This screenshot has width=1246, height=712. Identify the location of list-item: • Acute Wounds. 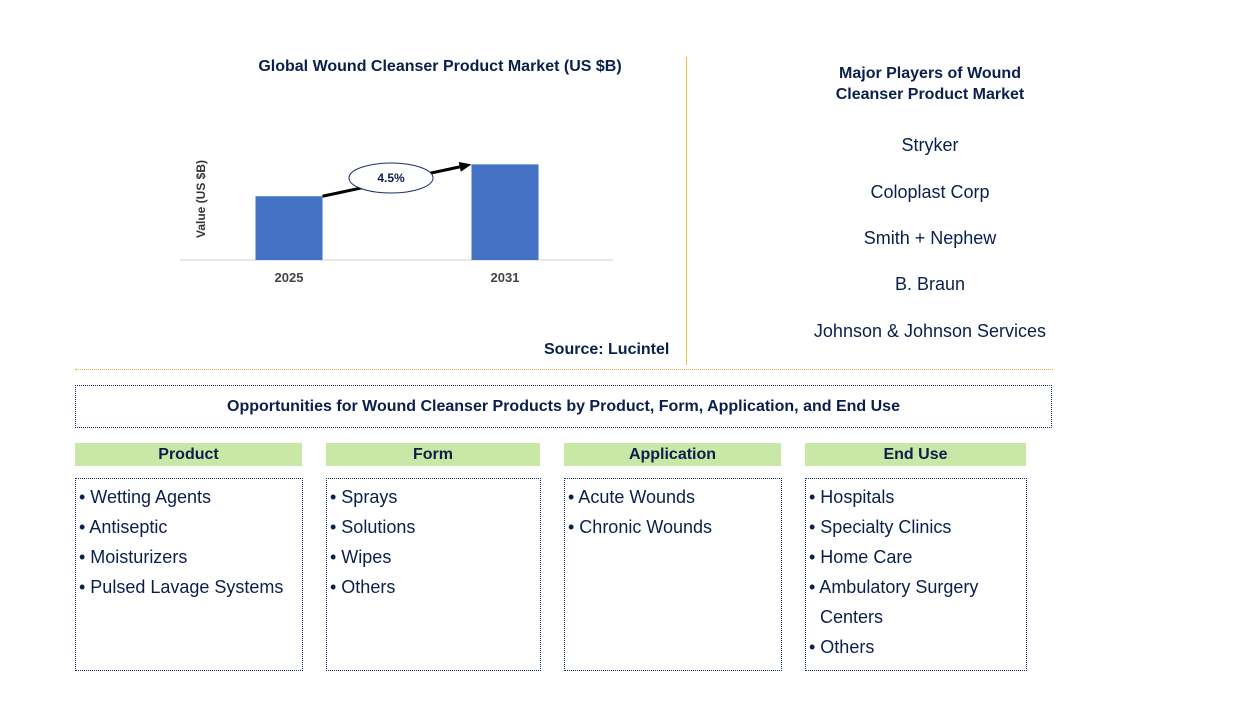
(632, 497).